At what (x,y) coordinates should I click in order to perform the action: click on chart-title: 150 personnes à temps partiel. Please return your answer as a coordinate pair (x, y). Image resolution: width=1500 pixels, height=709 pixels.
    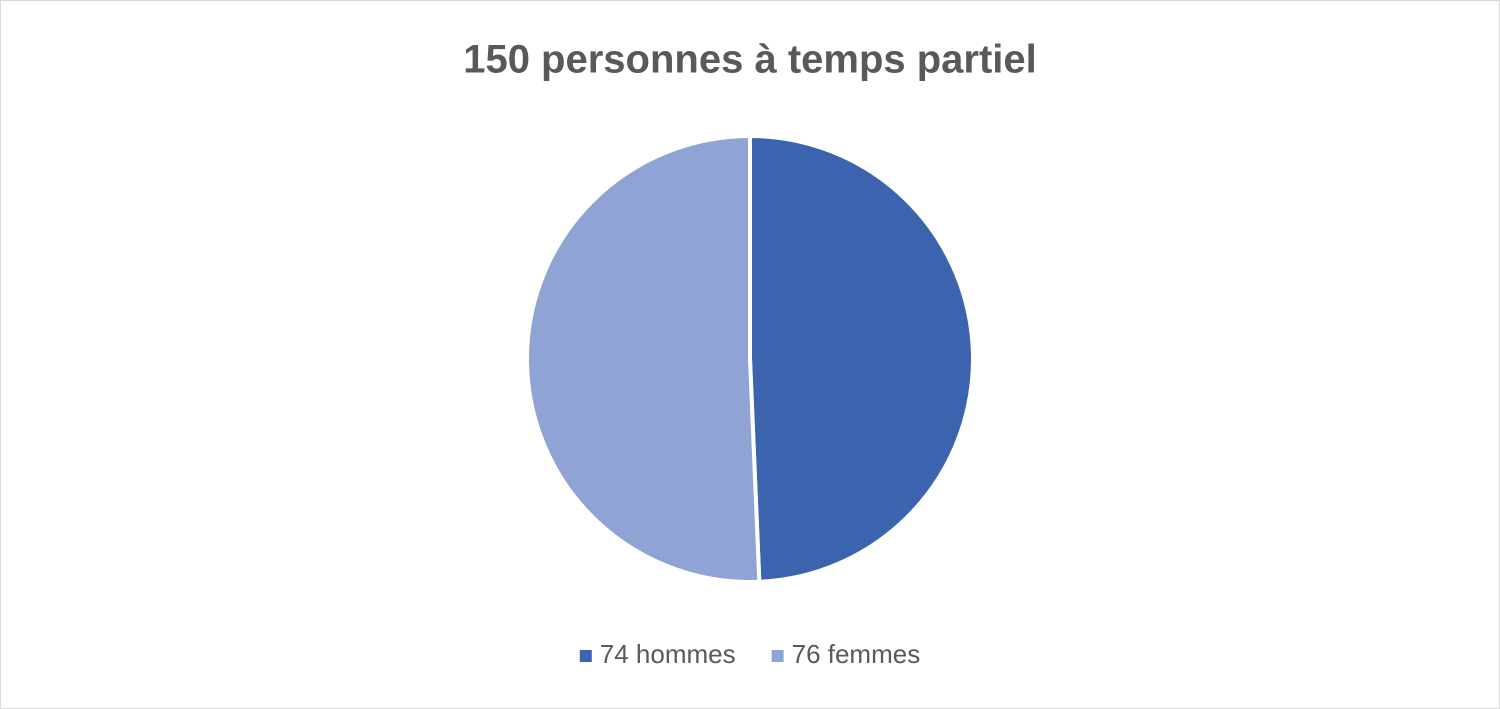
    Looking at the image, I should click on (750, 60).